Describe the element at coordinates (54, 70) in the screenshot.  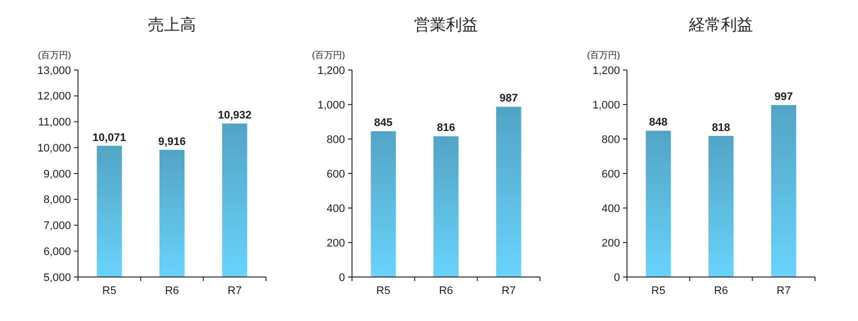
I see `y-tick-label: 13,000` at that location.